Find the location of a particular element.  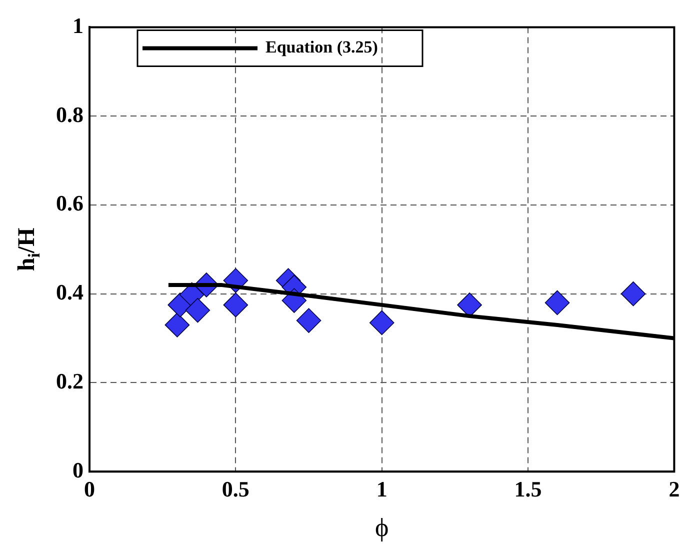

y-tick-label: 0.6 is located at coordinates (70, 203).